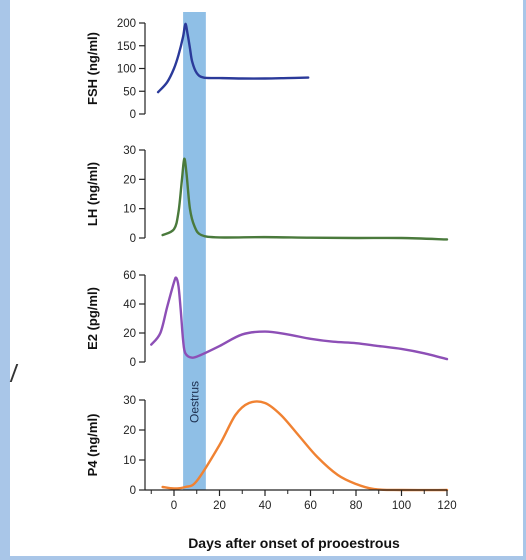 This screenshot has height=560, width=526. What do you see at coordinates (194, 402) in the screenshot?
I see `oestrus-band-label: Oestrus` at bounding box center [194, 402].